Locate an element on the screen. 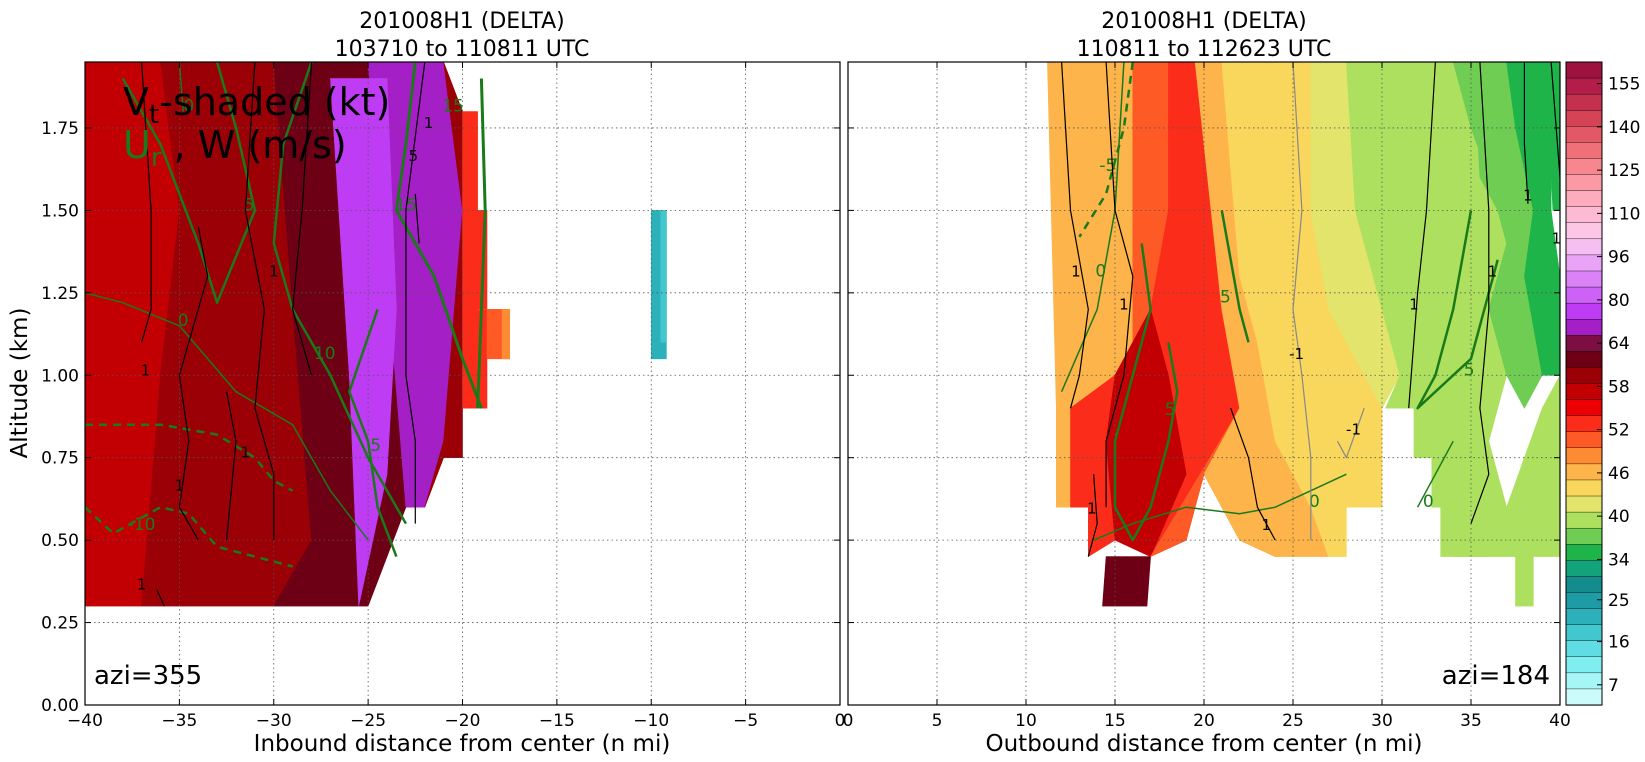  w-label: , W (m/s) is located at coordinates (254, 145).